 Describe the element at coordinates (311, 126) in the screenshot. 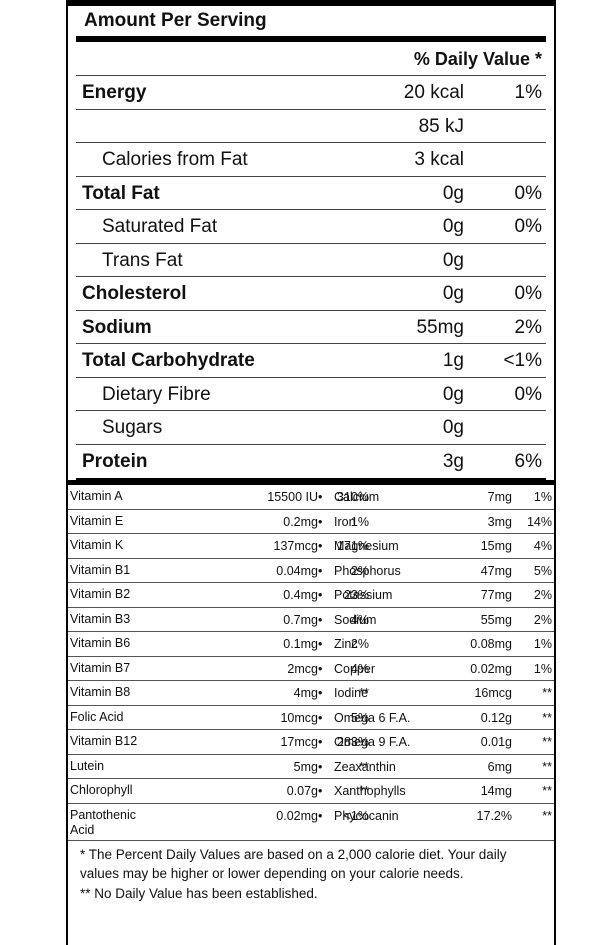

I see `nutrient-row: 85 kJ` at that location.